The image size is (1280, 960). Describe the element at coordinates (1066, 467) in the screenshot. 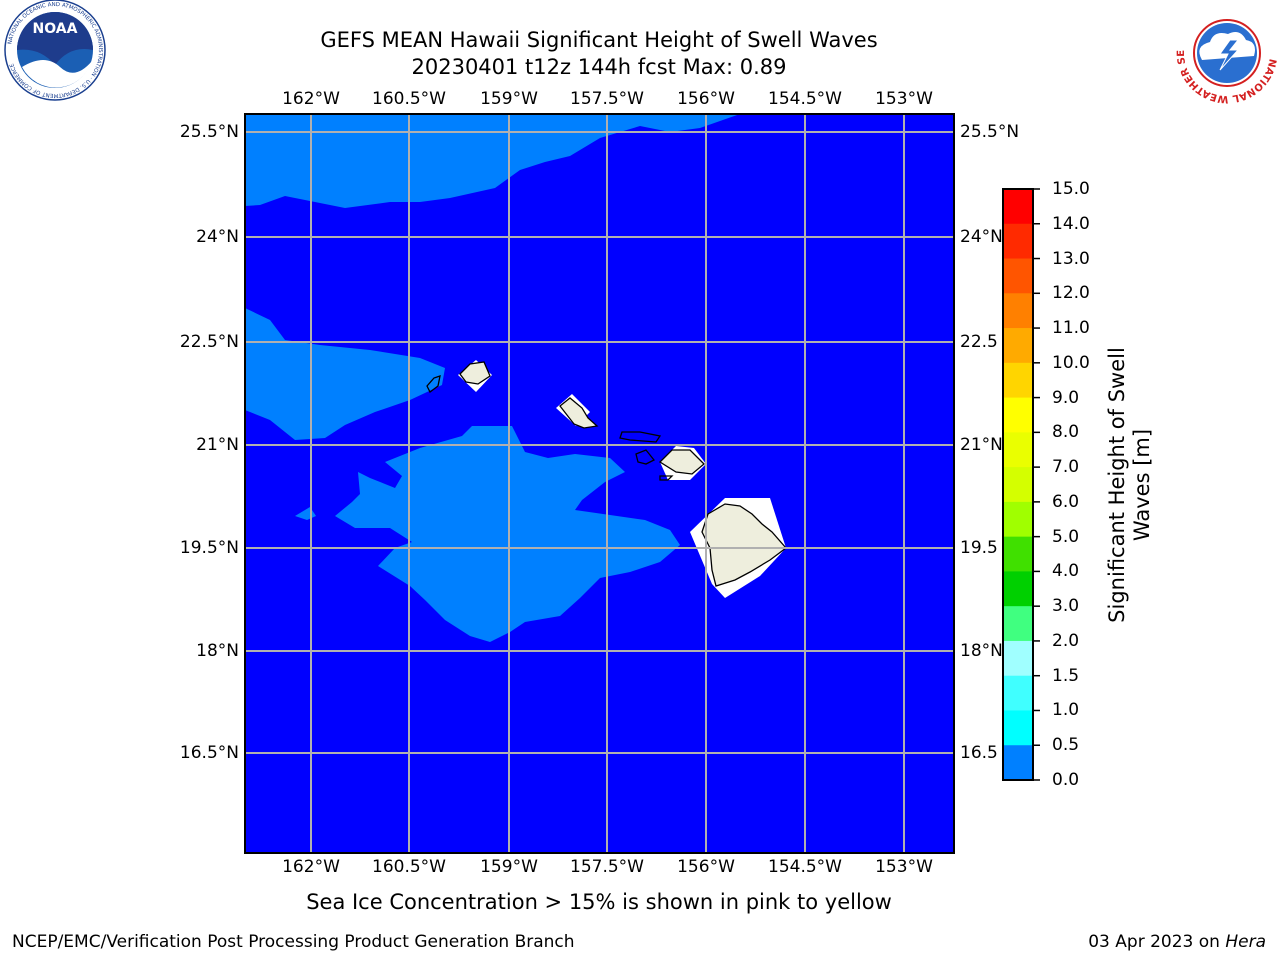

I see `colorbar-tick-label: 7.0` at that location.